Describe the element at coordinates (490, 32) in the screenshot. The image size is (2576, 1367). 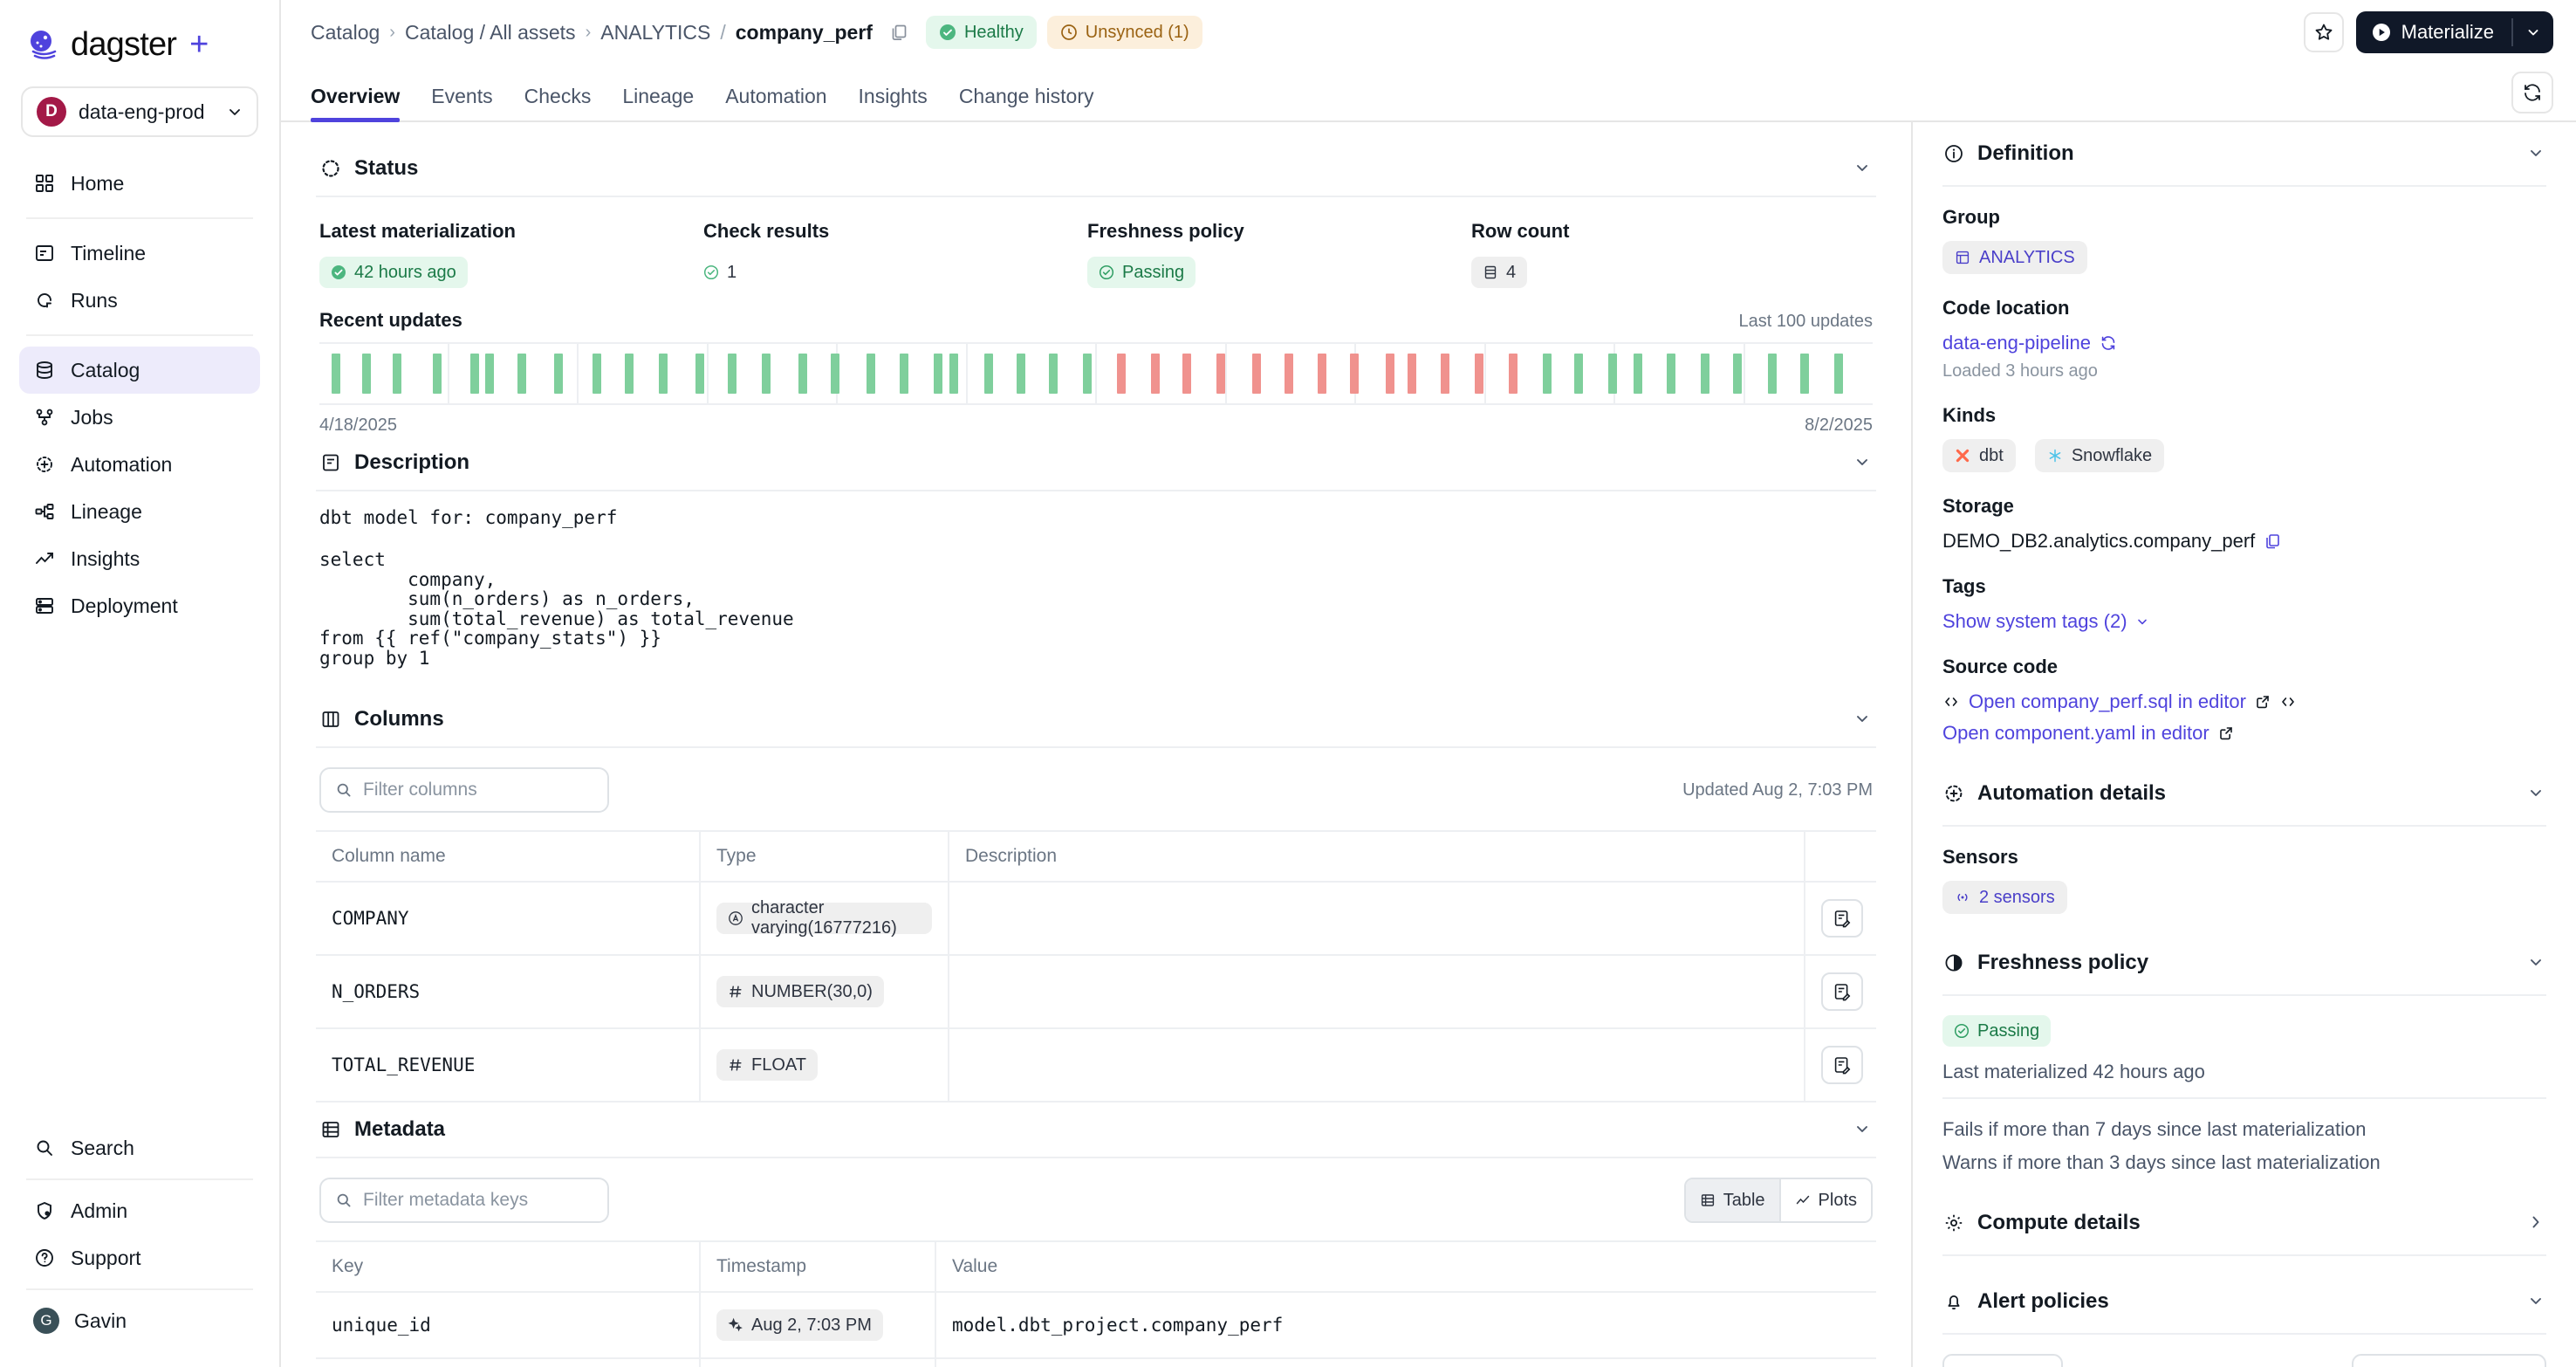
I see `breadcrumb-all-assets: Catalog / All assets` at that location.